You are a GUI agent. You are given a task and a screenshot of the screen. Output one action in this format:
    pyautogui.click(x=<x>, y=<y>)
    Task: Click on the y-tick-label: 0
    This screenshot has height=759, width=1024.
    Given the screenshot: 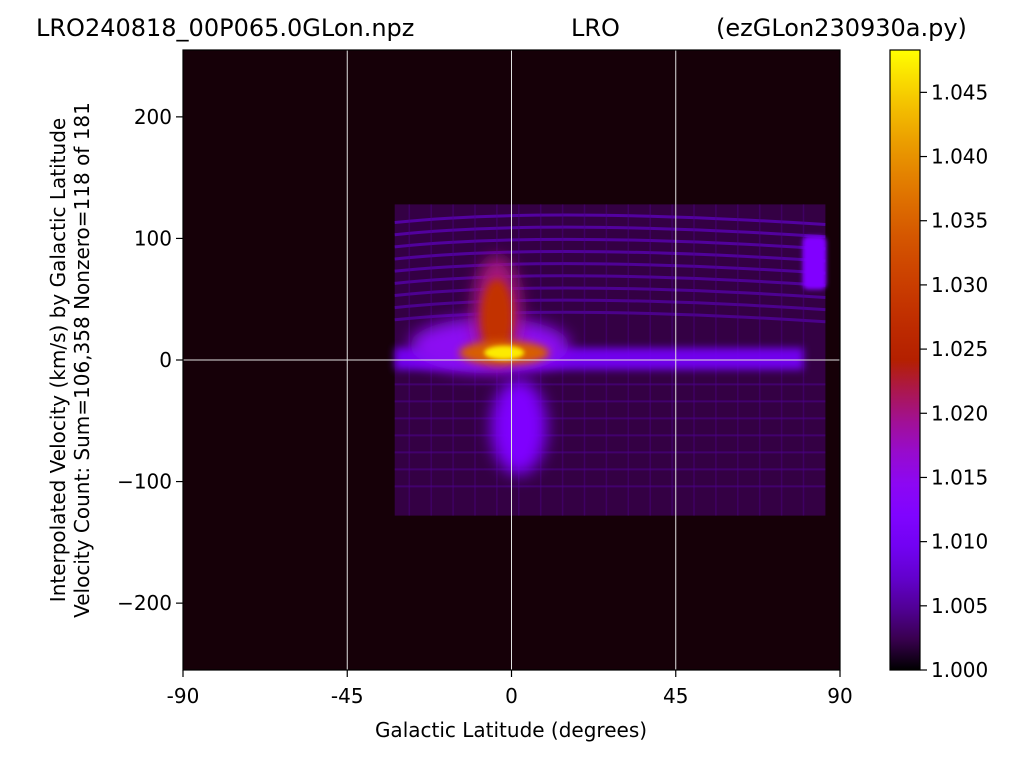 What is the action you would take?
    pyautogui.click(x=165, y=360)
    